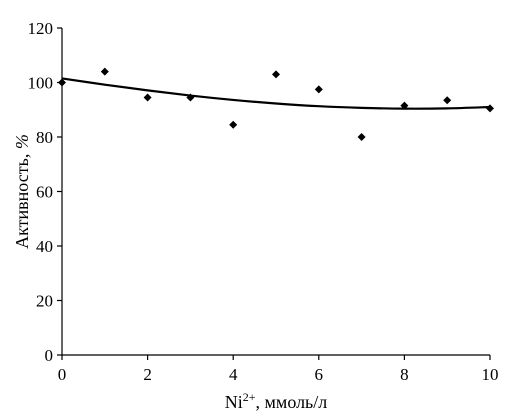  Describe the element at coordinates (276, 401) in the screenshot. I see `x-axis-title: Ni2+, ммоль/л` at that location.